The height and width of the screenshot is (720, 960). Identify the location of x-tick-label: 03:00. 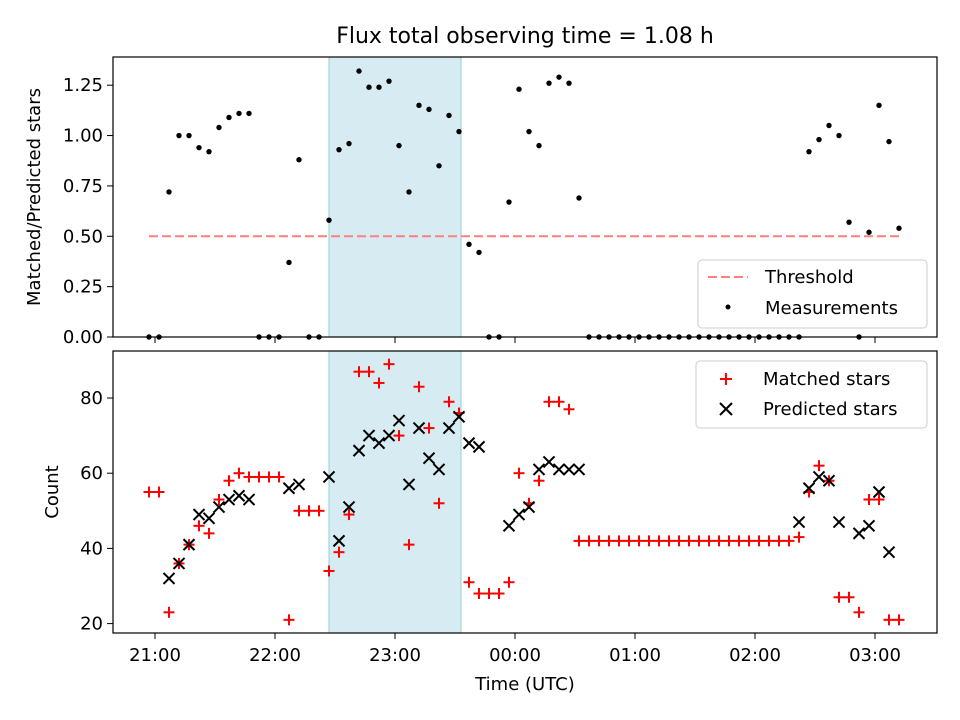
(875, 655).